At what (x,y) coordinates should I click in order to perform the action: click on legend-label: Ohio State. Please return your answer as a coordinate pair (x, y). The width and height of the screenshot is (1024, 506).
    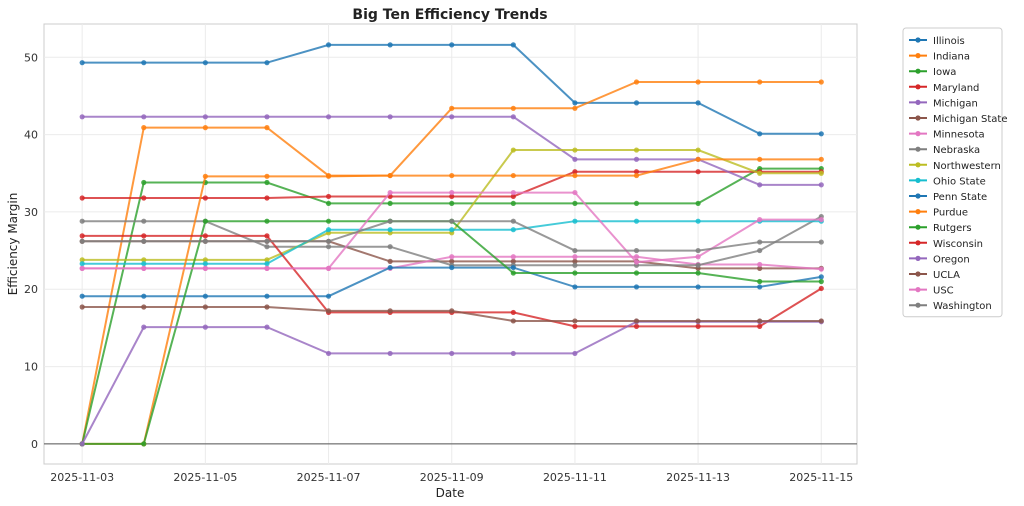
    Looking at the image, I should click on (959, 181).